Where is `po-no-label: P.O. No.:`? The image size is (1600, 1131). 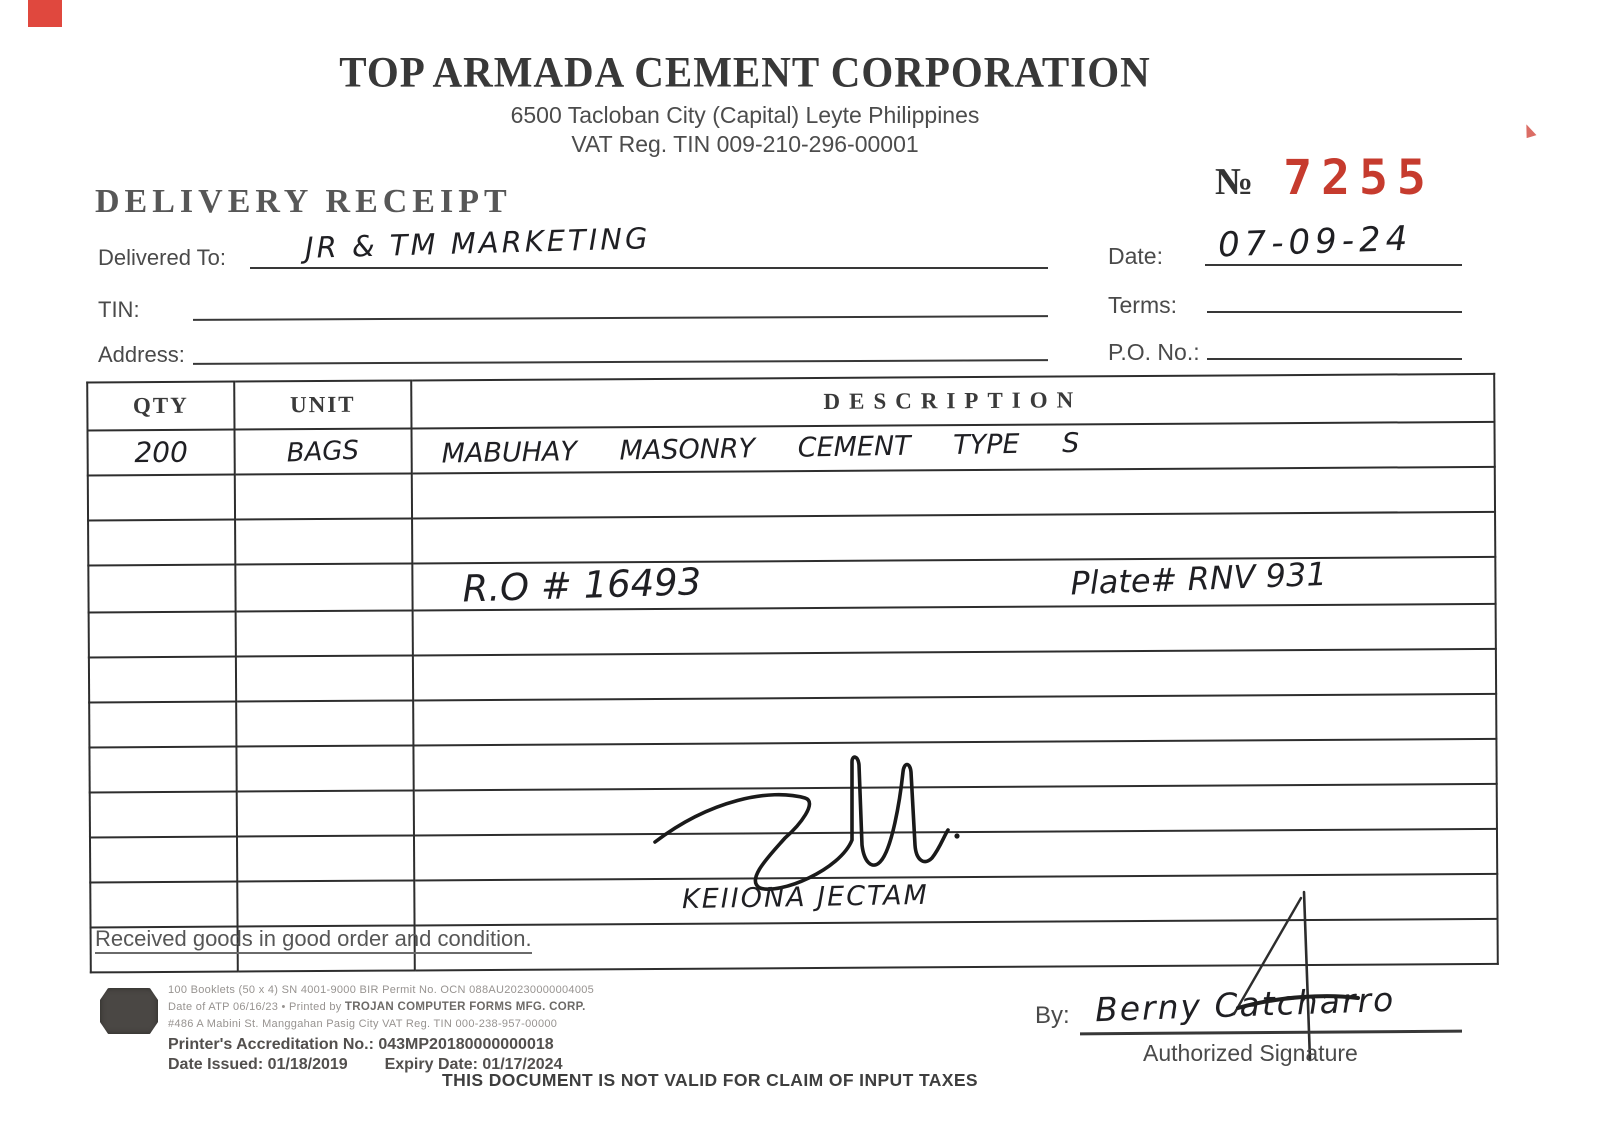 po-no-label: P.O. No.: is located at coordinates (1154, 352).